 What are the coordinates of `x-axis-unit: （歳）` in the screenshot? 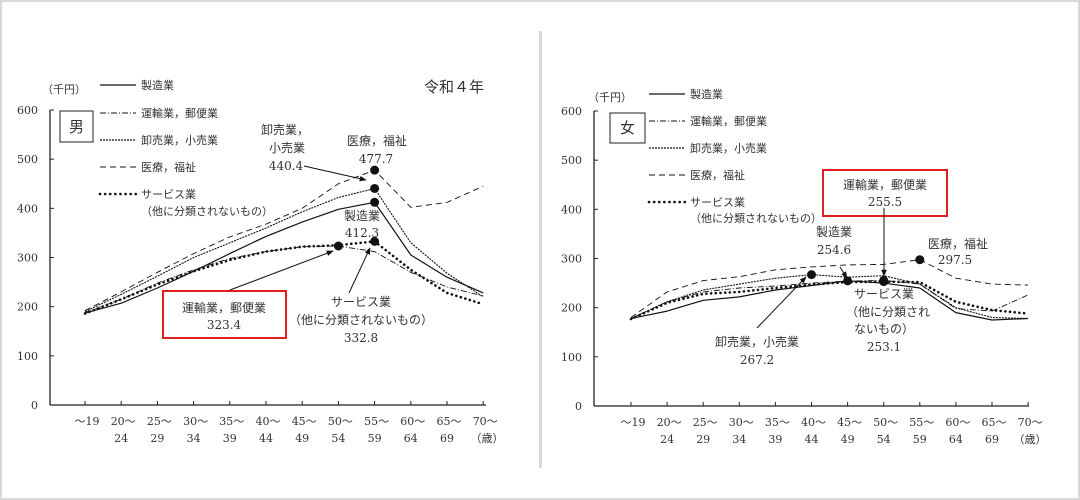 It's located at (487, 438).